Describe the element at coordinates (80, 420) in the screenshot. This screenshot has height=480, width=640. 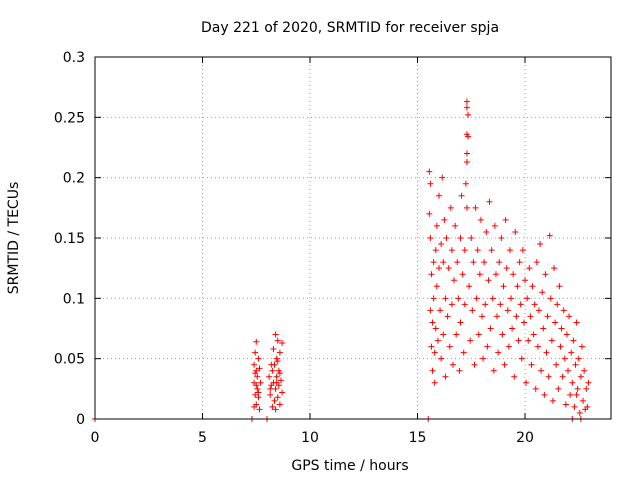
I see `y-tick-label: 0` at that location.